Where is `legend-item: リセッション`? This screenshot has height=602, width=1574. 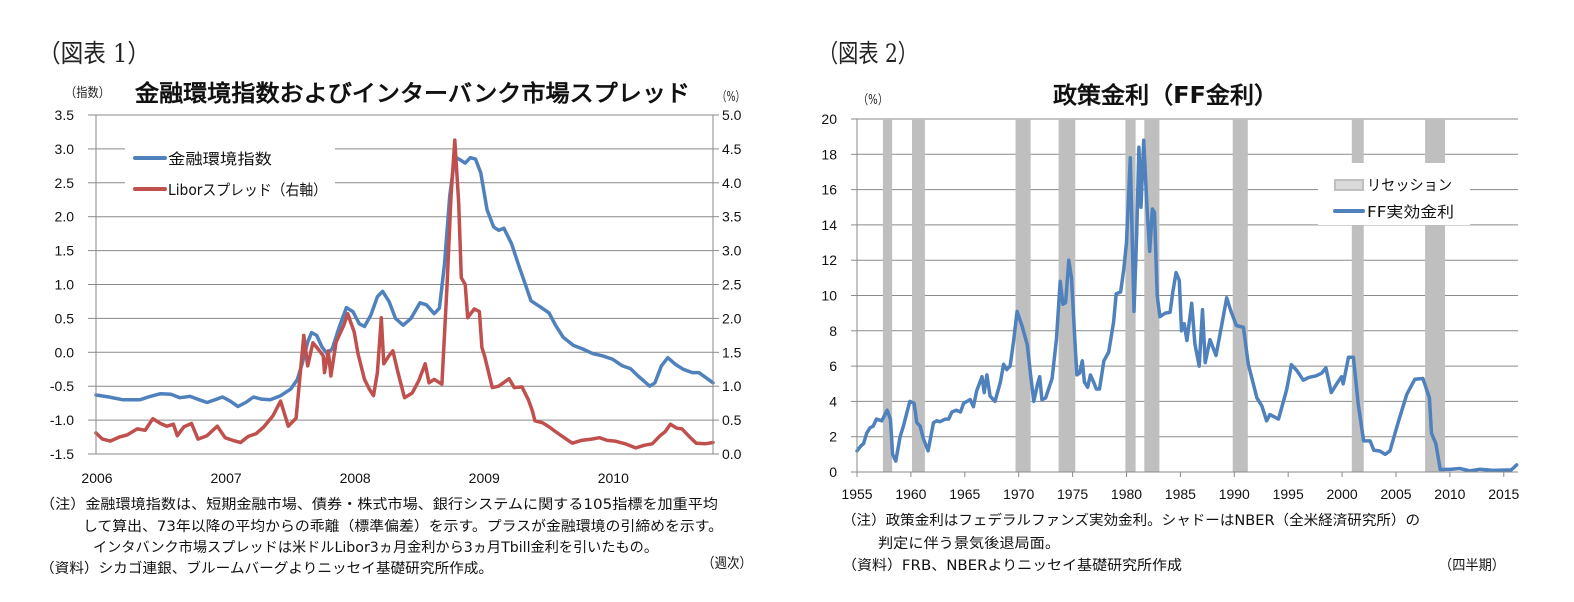 legend-item: リセッション is located at coordinates (1393, 185).